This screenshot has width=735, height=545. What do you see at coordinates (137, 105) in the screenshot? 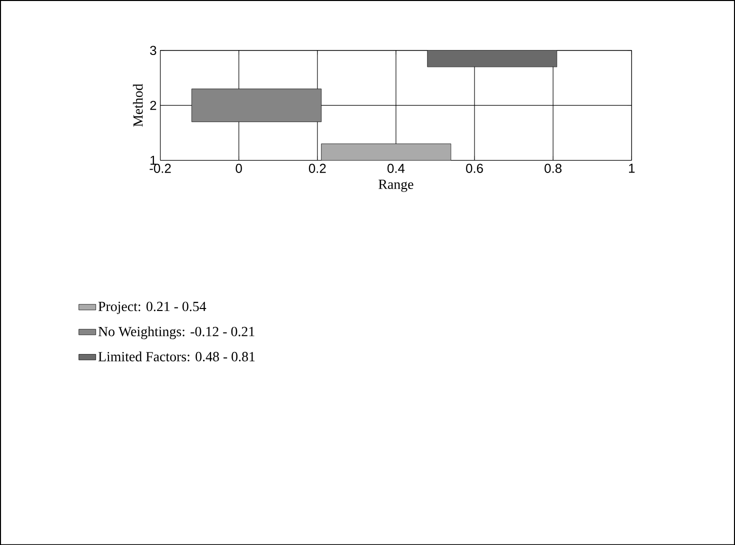
I see `y-axis-title: Method` at bounding box center [137, 105].